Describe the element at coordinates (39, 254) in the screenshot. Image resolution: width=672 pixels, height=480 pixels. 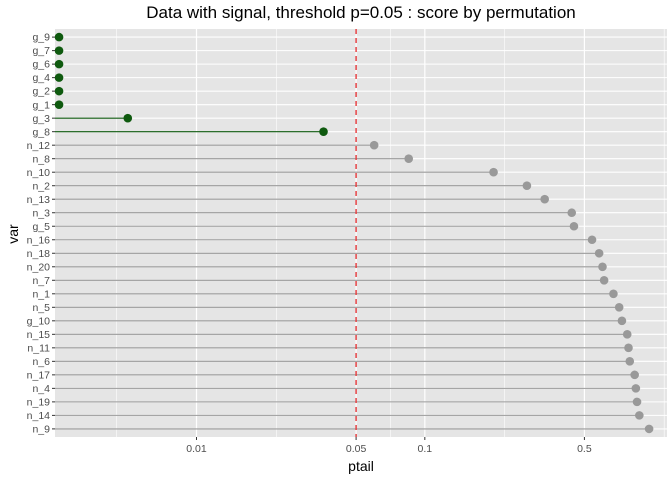
I see `y-tick-label-n_18: n_18` at that location.